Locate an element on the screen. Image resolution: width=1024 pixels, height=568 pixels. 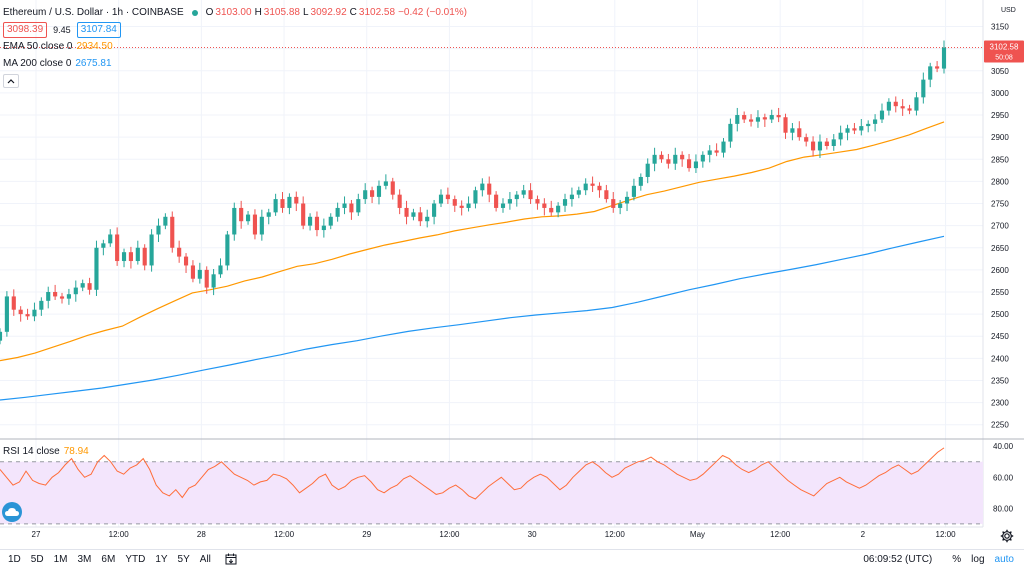
rsi-legend: RSI 14 close 78.94 is located at coordinates (46, 451).